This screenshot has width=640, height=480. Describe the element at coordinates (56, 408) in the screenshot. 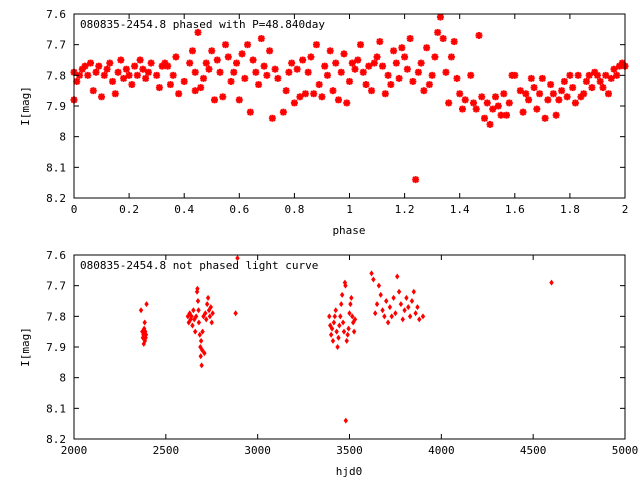

I see `unphased-y-tick-label: 8.1` at that location.